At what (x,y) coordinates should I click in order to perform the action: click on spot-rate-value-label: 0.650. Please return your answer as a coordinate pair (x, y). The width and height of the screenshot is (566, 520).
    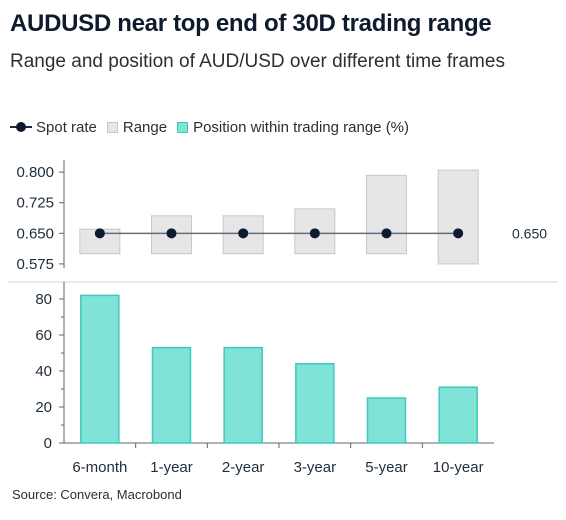
    Looking at the image, I should click on (529, 233).